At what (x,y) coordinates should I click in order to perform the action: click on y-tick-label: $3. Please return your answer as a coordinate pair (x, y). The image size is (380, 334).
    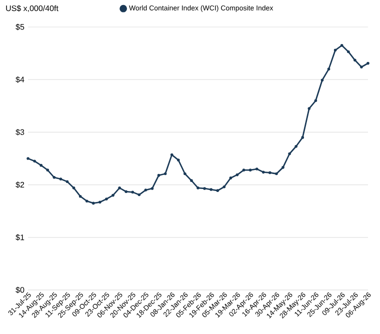
    Looking at the image, I should click on (20, 132).